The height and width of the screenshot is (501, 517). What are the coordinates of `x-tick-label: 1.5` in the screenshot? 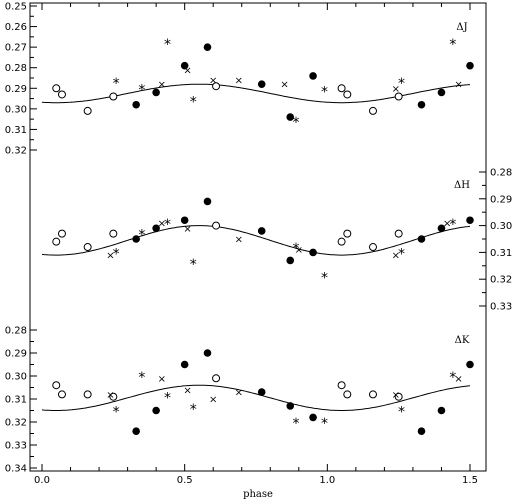 It's located at (470, 480).